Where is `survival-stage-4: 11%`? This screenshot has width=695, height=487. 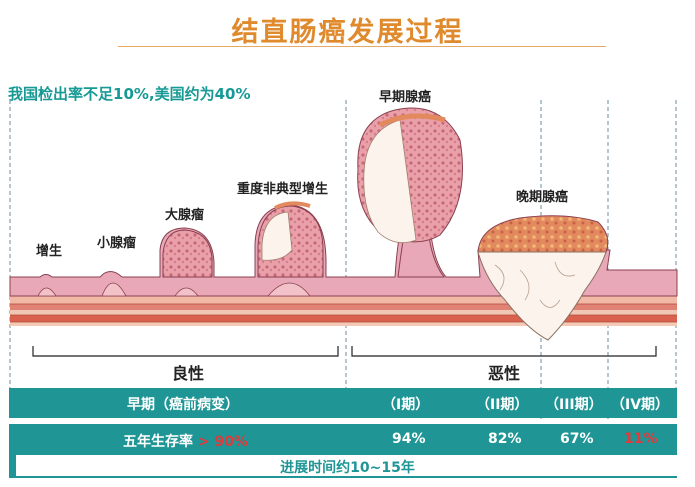 survival-stage-4: 11% is located at coordinates (641, 439).